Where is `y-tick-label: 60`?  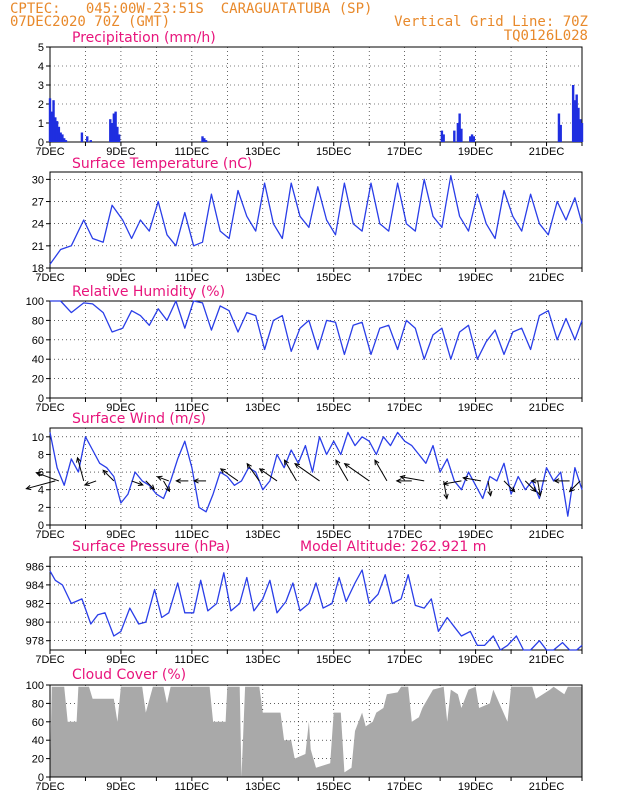
y-tick-label: 60 is located at coordinates (38, 723).